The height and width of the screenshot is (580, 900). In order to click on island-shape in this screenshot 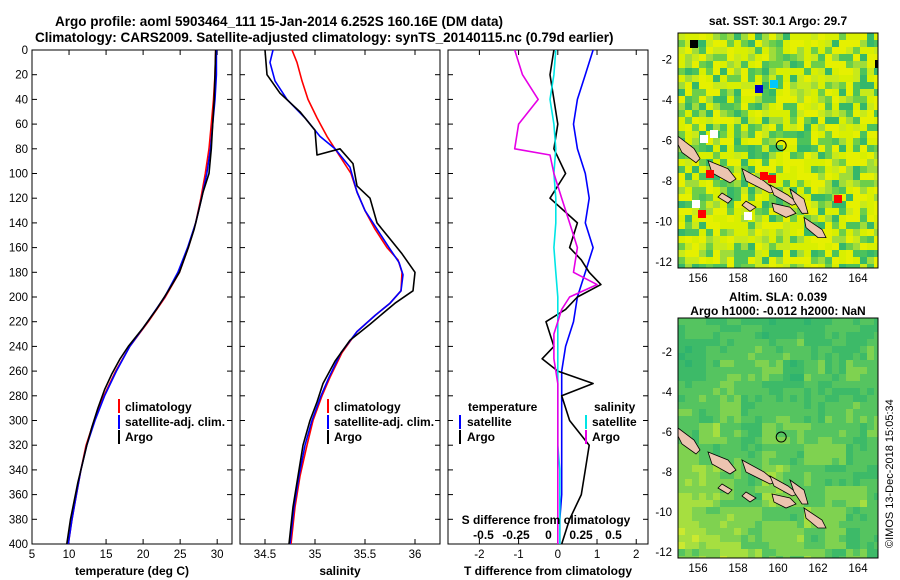, I will do `click(689, 441)`.